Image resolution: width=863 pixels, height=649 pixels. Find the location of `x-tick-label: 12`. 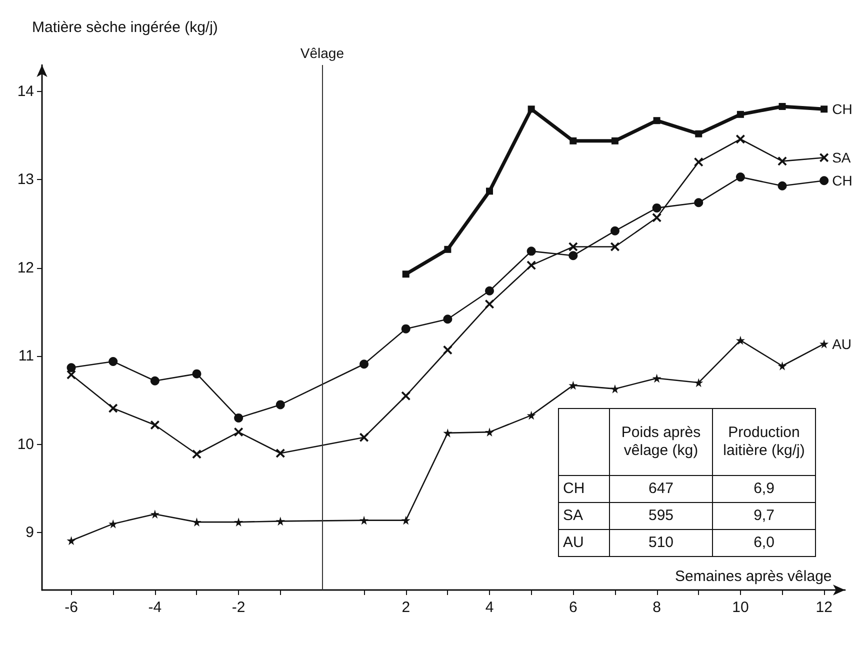

x-tick-label: 12 is located at coordinates (824, 607).